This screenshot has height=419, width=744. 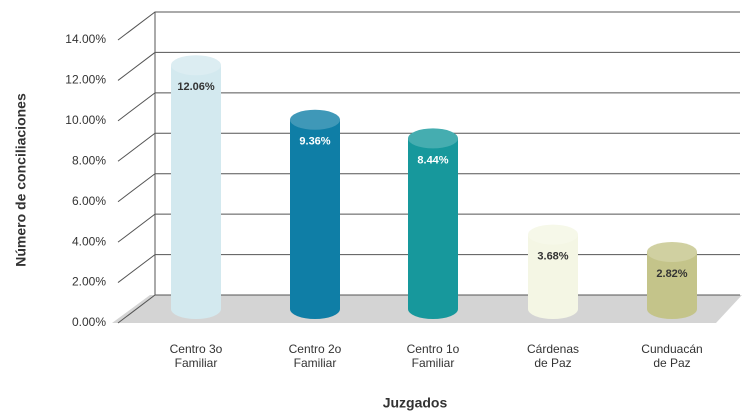 I want to click on x-tick-label: Centro 2o Familiar, so click(x=315, y=356).